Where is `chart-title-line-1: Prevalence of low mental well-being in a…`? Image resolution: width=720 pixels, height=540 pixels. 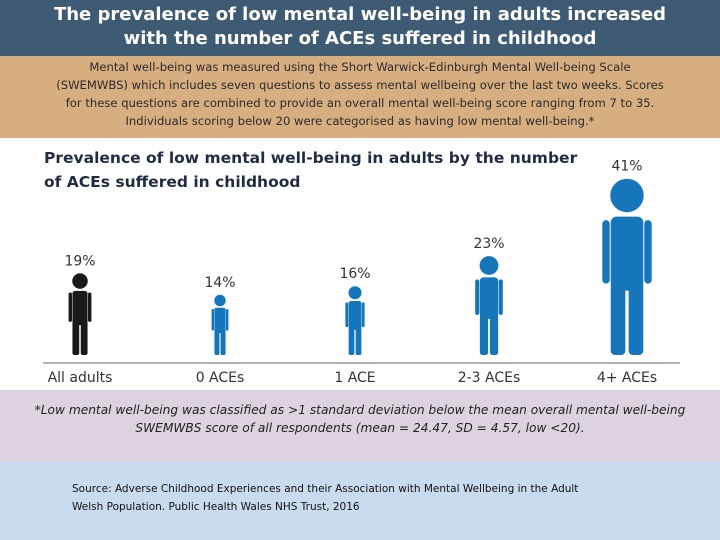 chart-title-line-1: Prevalence of low mental well-being in a… is located at coordinates (311, 158).